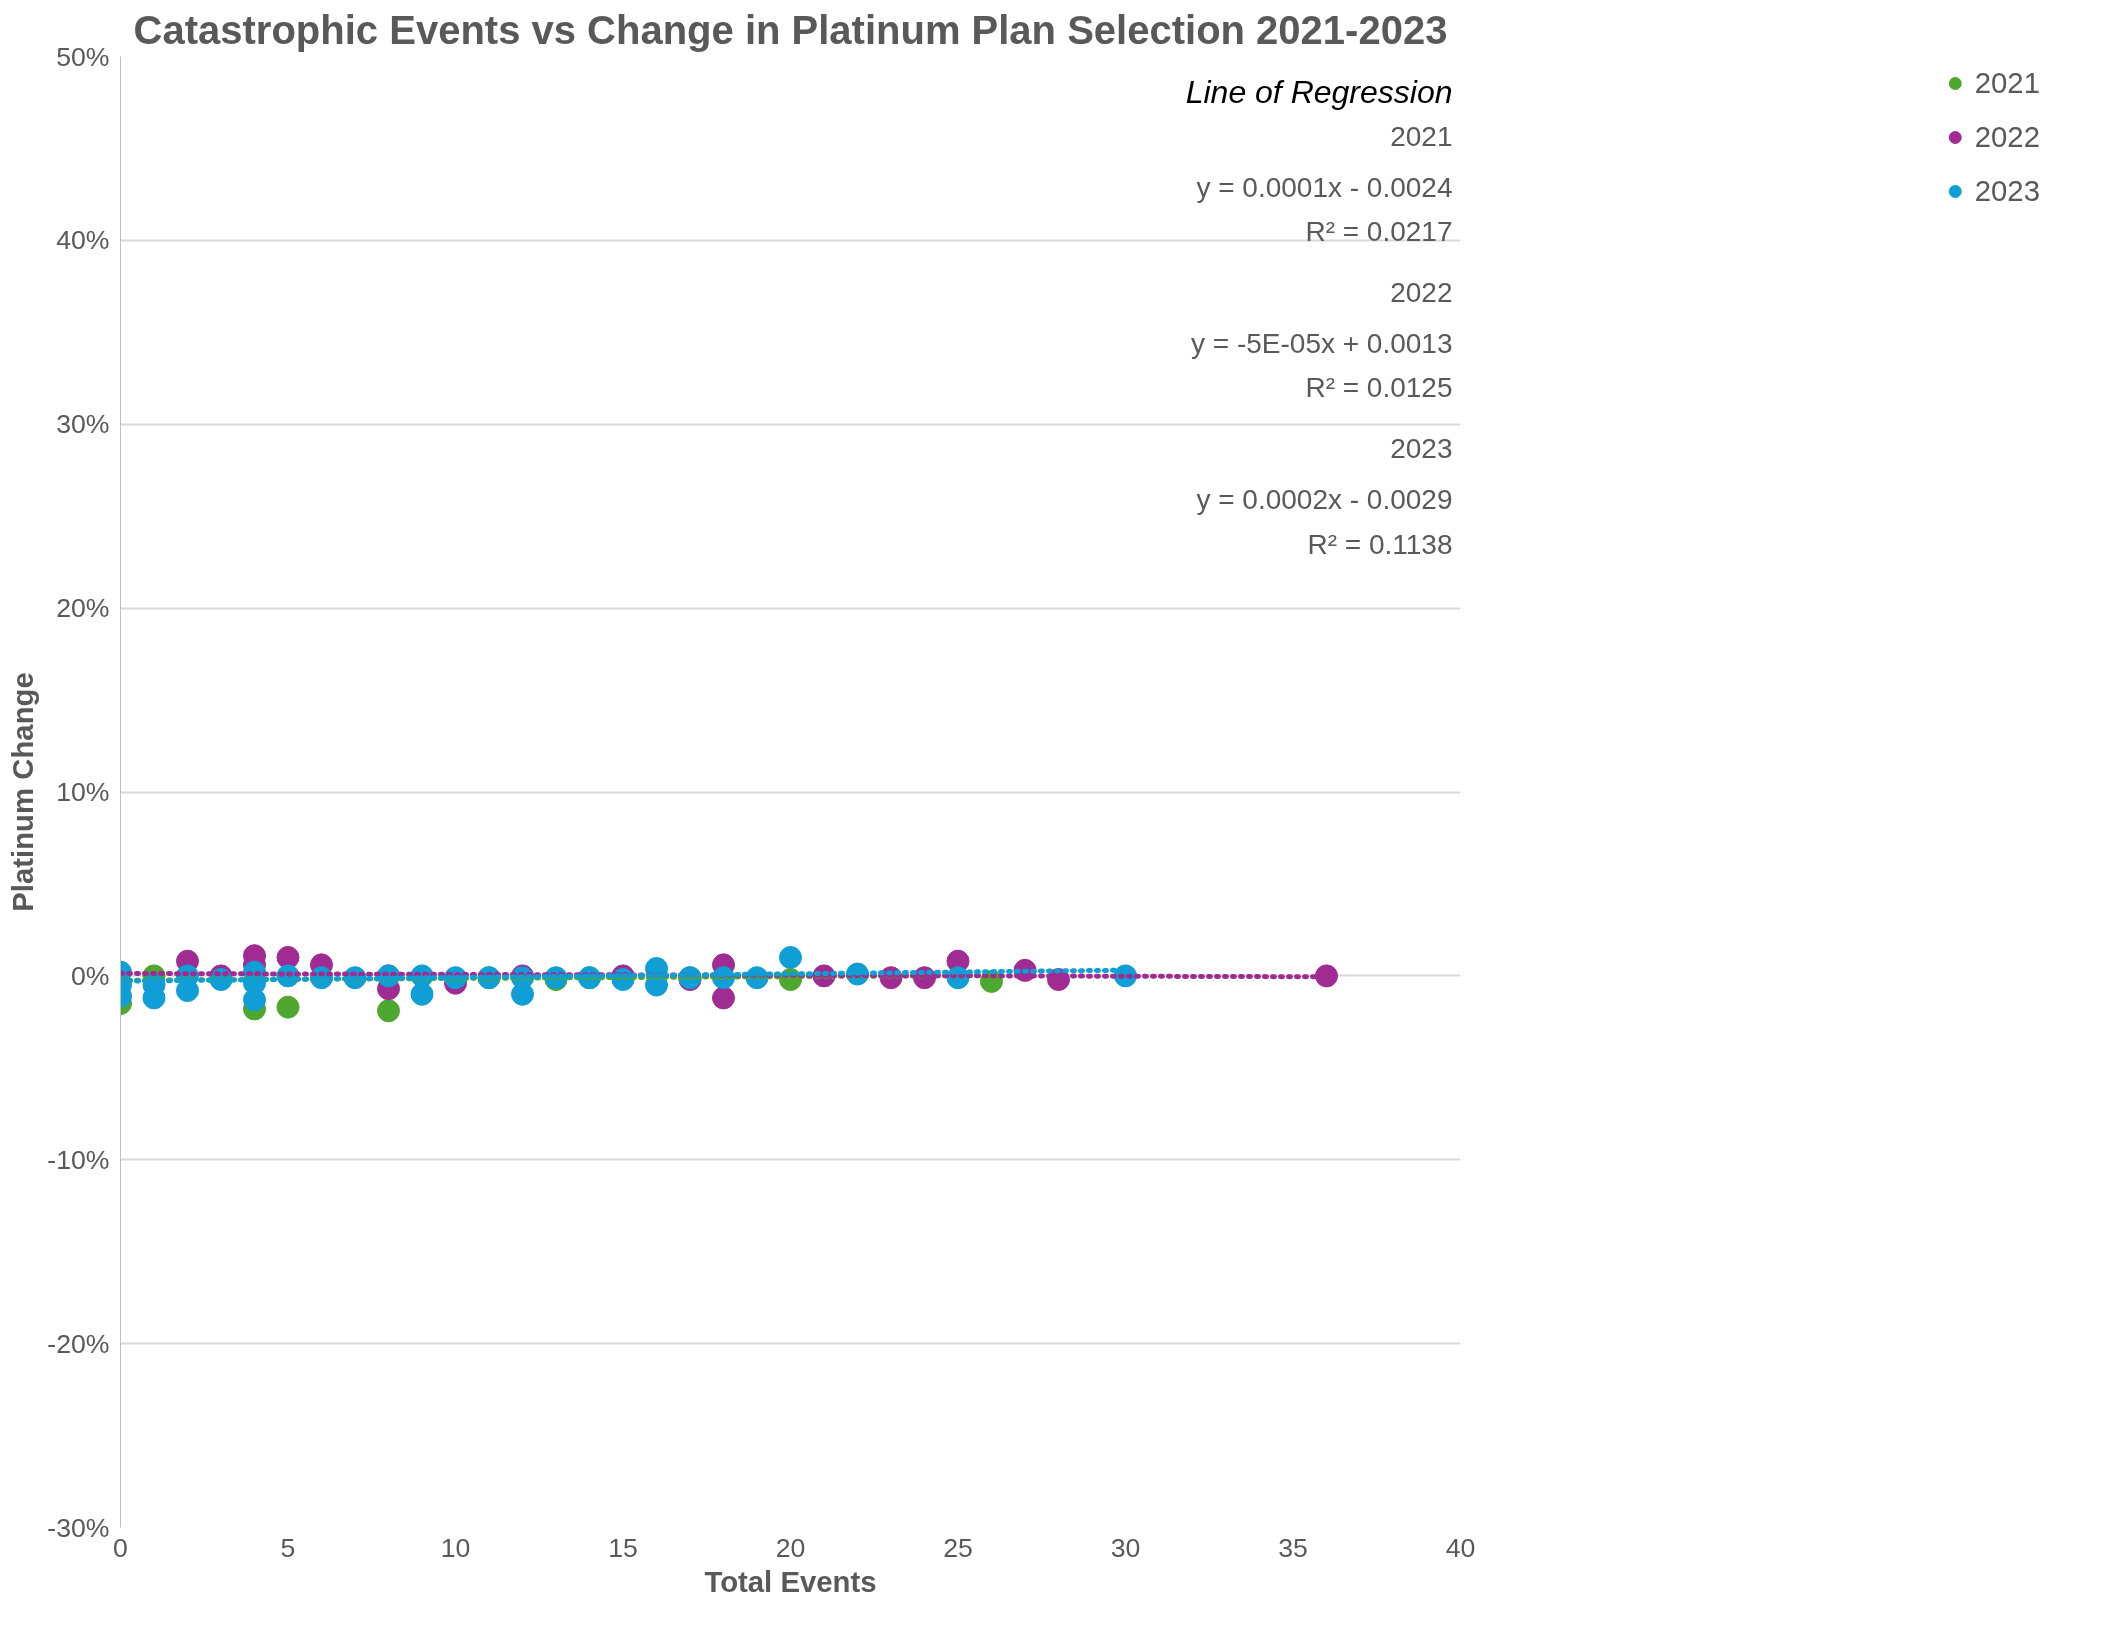 Image resolution: width=2103 pixels, height=1652 pixels. Describe the element at coordinates (1125, 1547) in the screenshot. I see `x-tick-label: 30` at that location.